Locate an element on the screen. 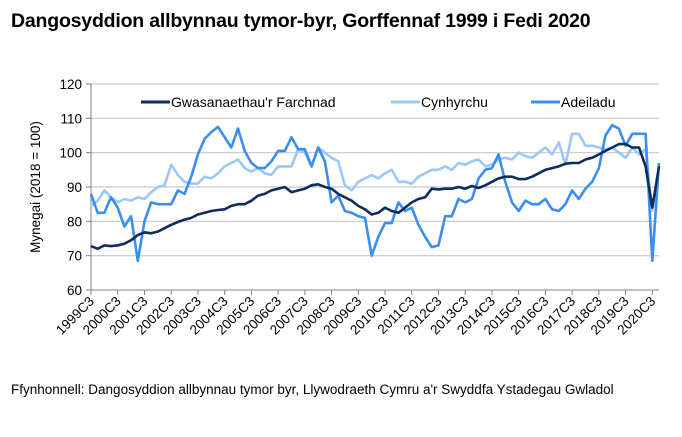 The width and height of the screenshot is (682, 437). y-axis: 60 70 80 90 100 110 120 is located at coordinates (75, 187).